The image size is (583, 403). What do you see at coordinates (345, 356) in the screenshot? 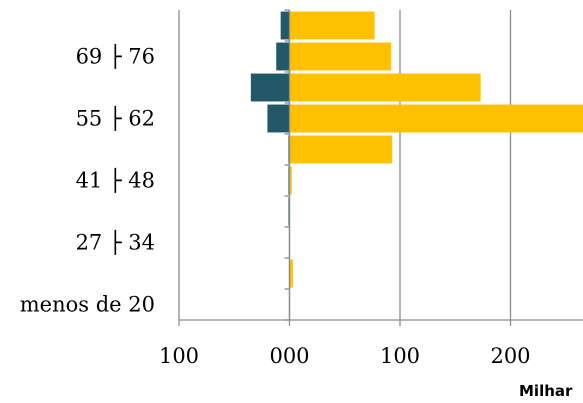
I see `tick-labels: 100 000 100 200` at bounding box center [345, 356].